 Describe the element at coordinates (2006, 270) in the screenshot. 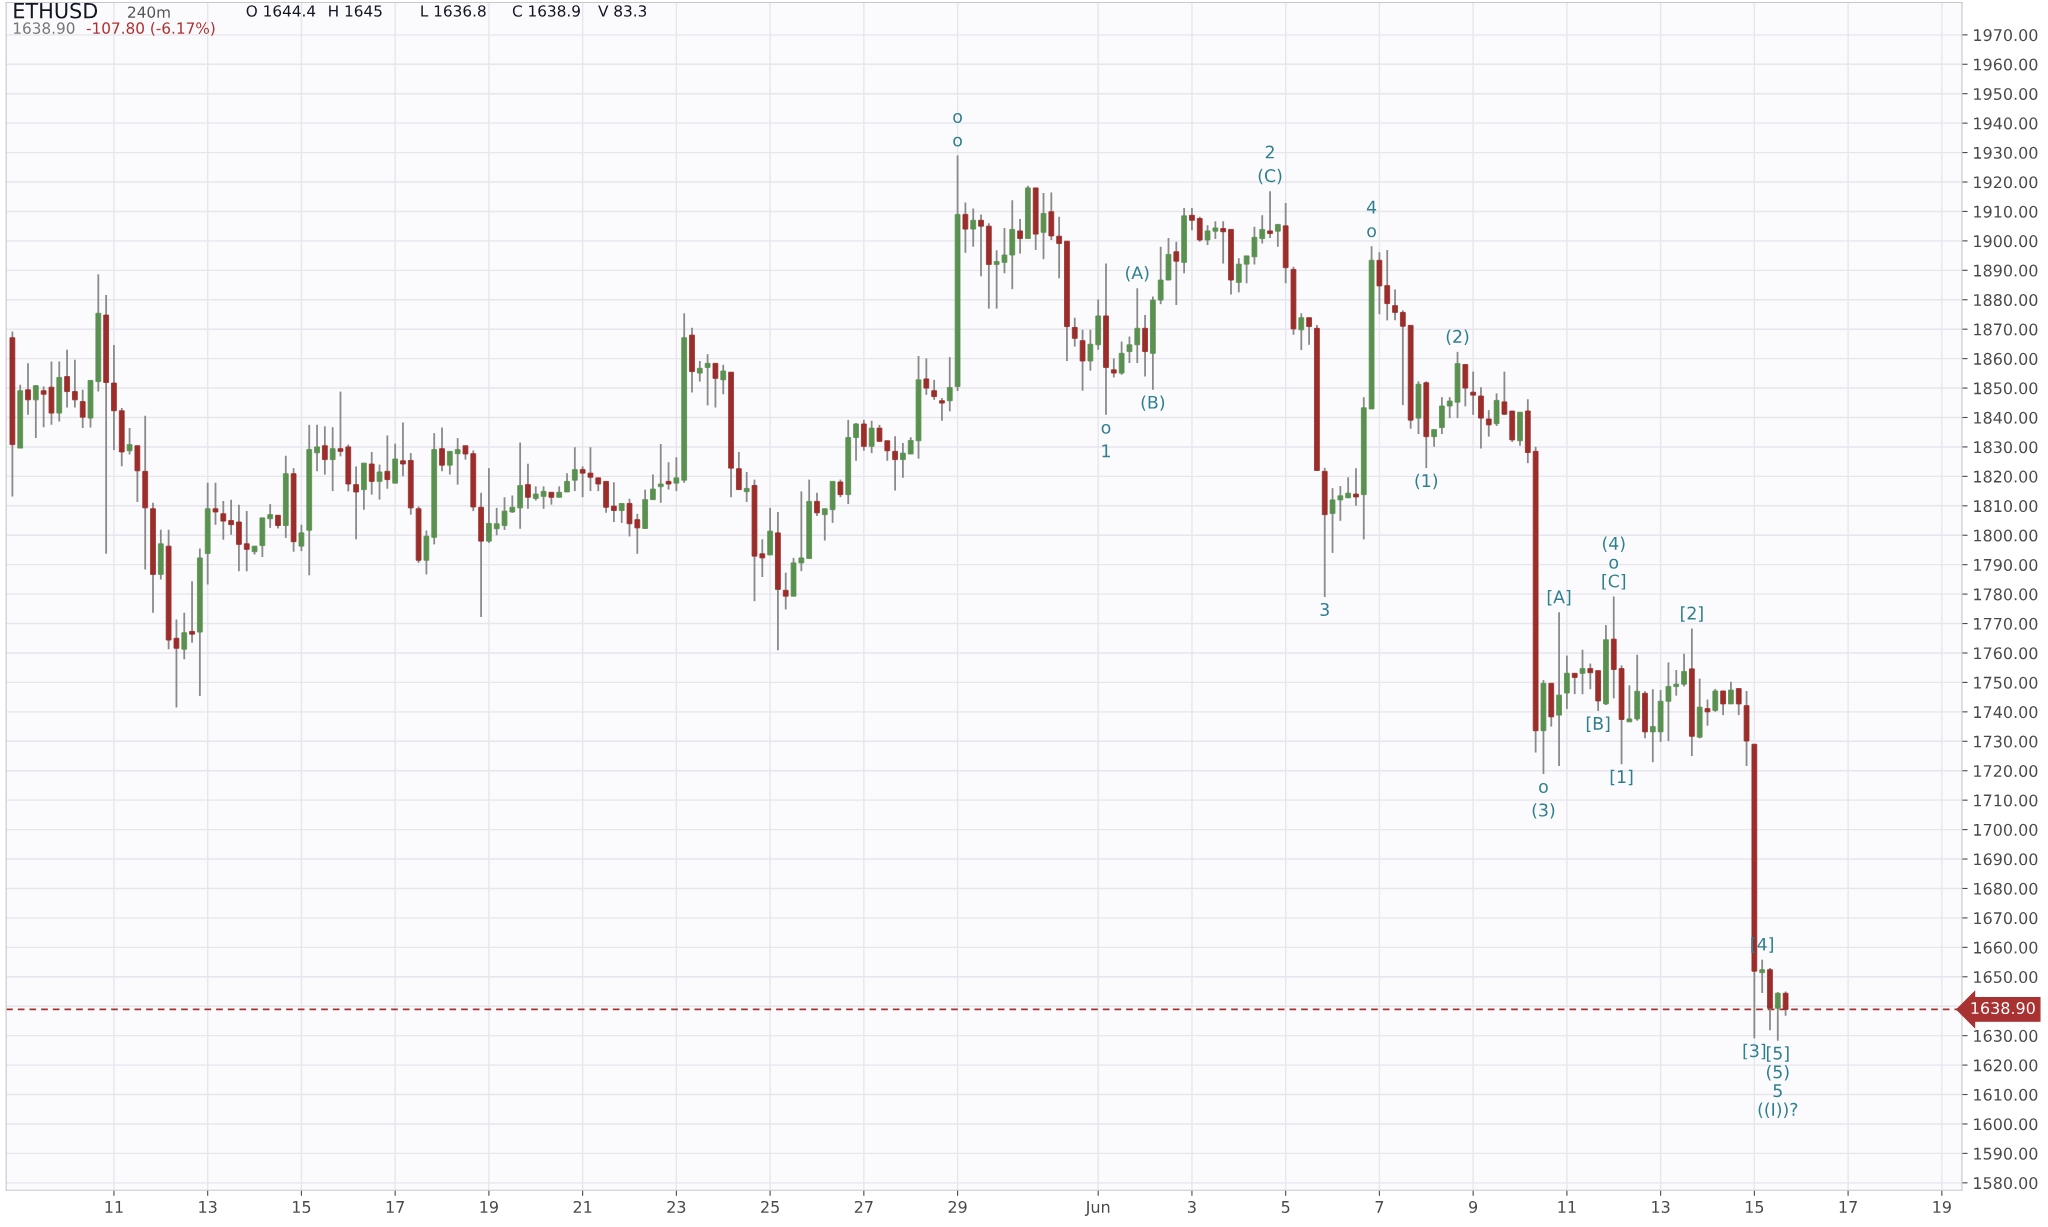

I see `y-tick-label: 1890.00` at that location.